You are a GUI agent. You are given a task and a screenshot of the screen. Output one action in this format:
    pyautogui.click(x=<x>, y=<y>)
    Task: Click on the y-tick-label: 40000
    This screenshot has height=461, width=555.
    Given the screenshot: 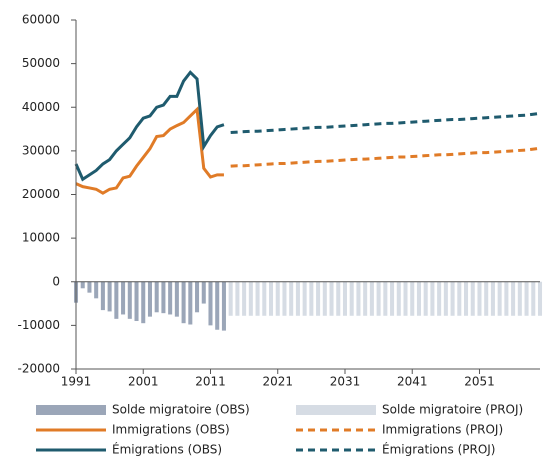 What is the action you would take?
    pyautogui.click(x=41, y=107)
    